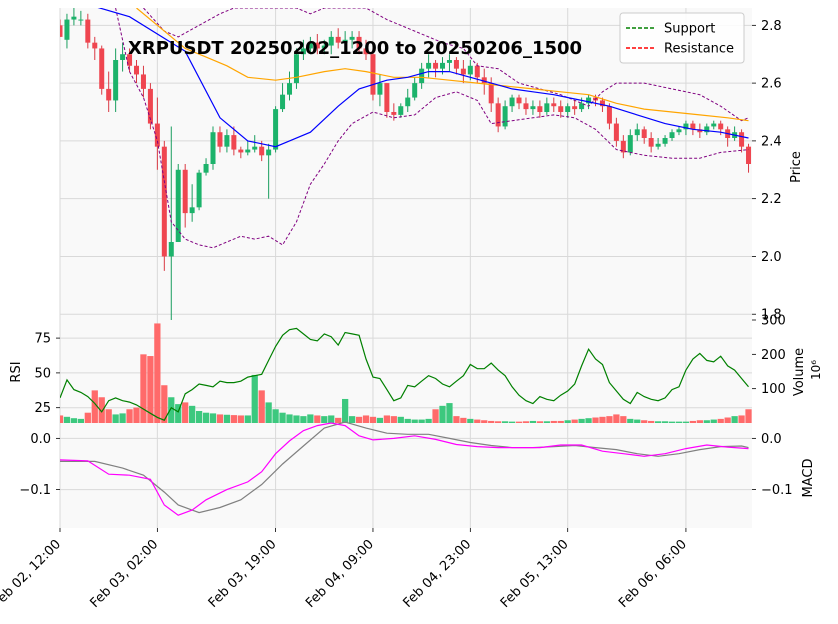 The image size is (838, 624). I want to click on rsi-plot-area, so click(406, 373).